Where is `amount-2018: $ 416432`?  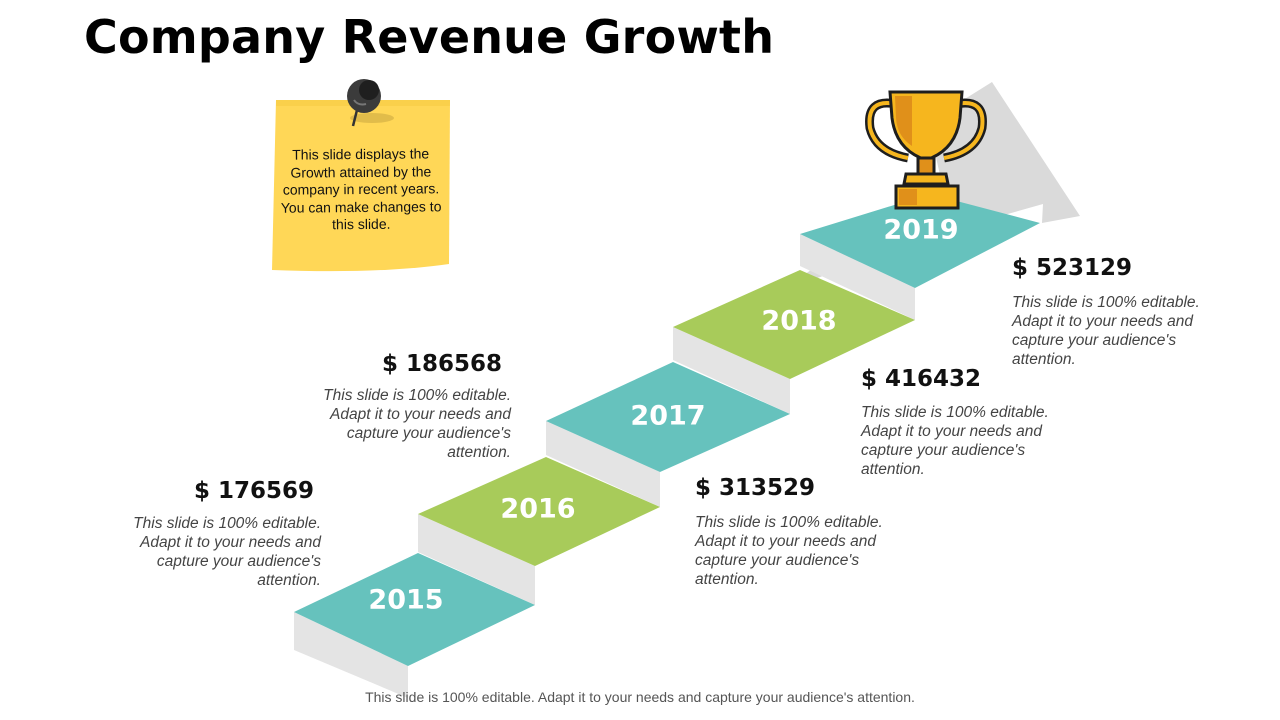
amount-2018: $ 416432 is located at coordinates (921, 379).